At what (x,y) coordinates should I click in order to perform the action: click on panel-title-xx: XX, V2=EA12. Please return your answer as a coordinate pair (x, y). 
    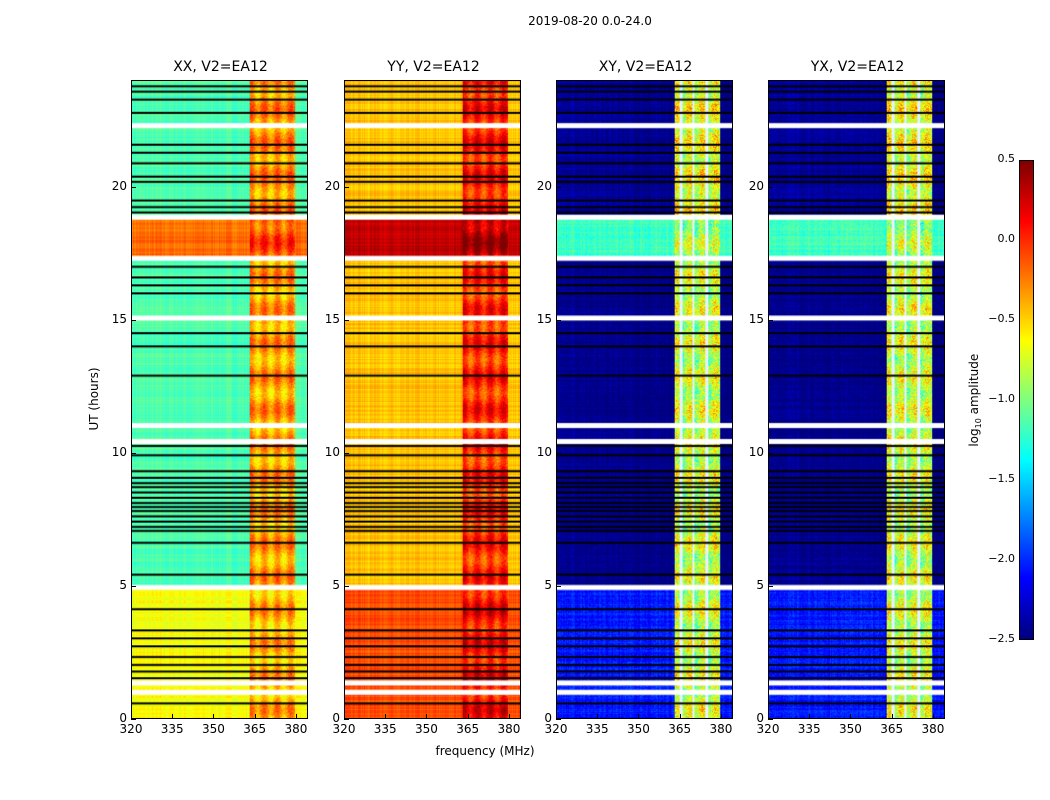
    Looking at the image, I should click on (220, 67).